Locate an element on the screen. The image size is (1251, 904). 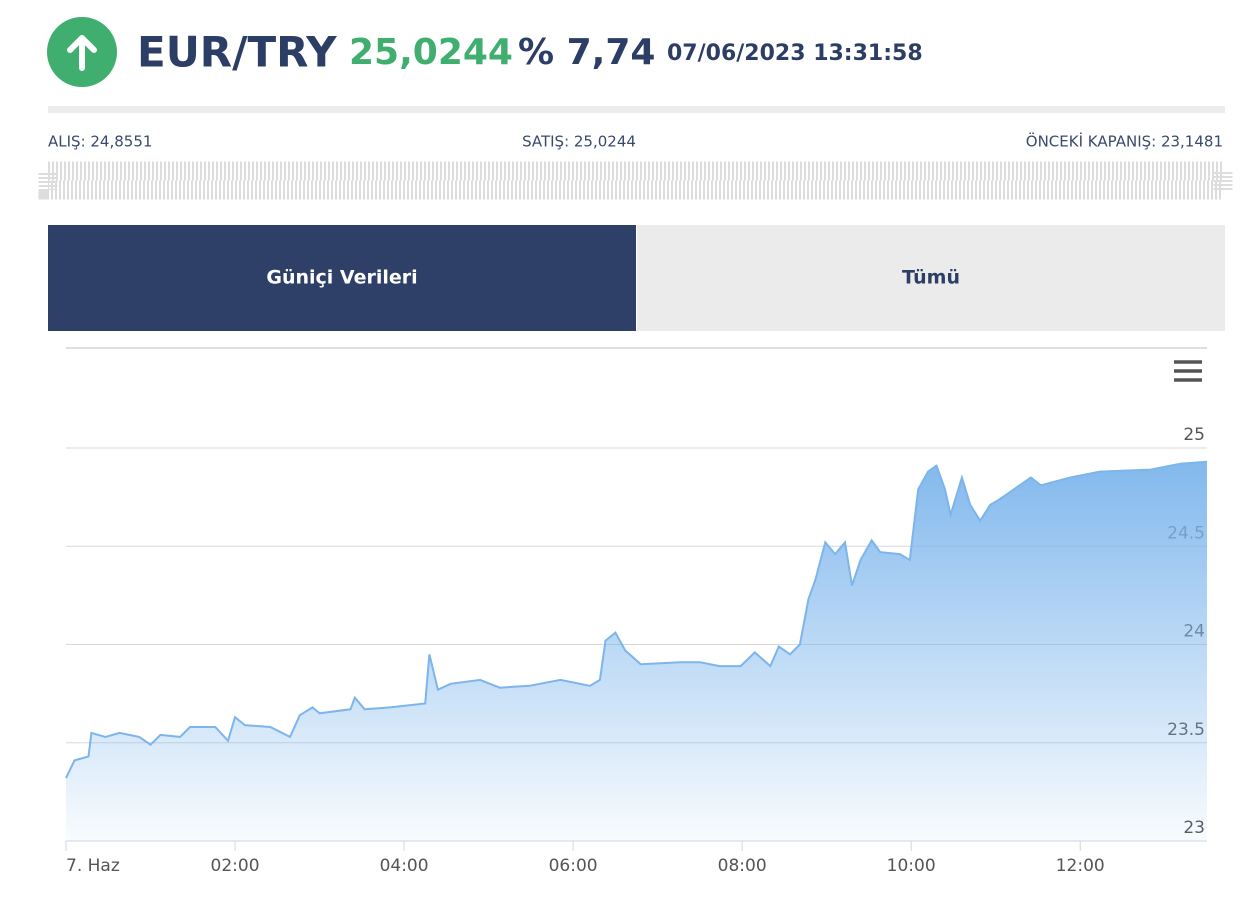
x-tick-label: 02:00 is located at coordinates (235, 866).